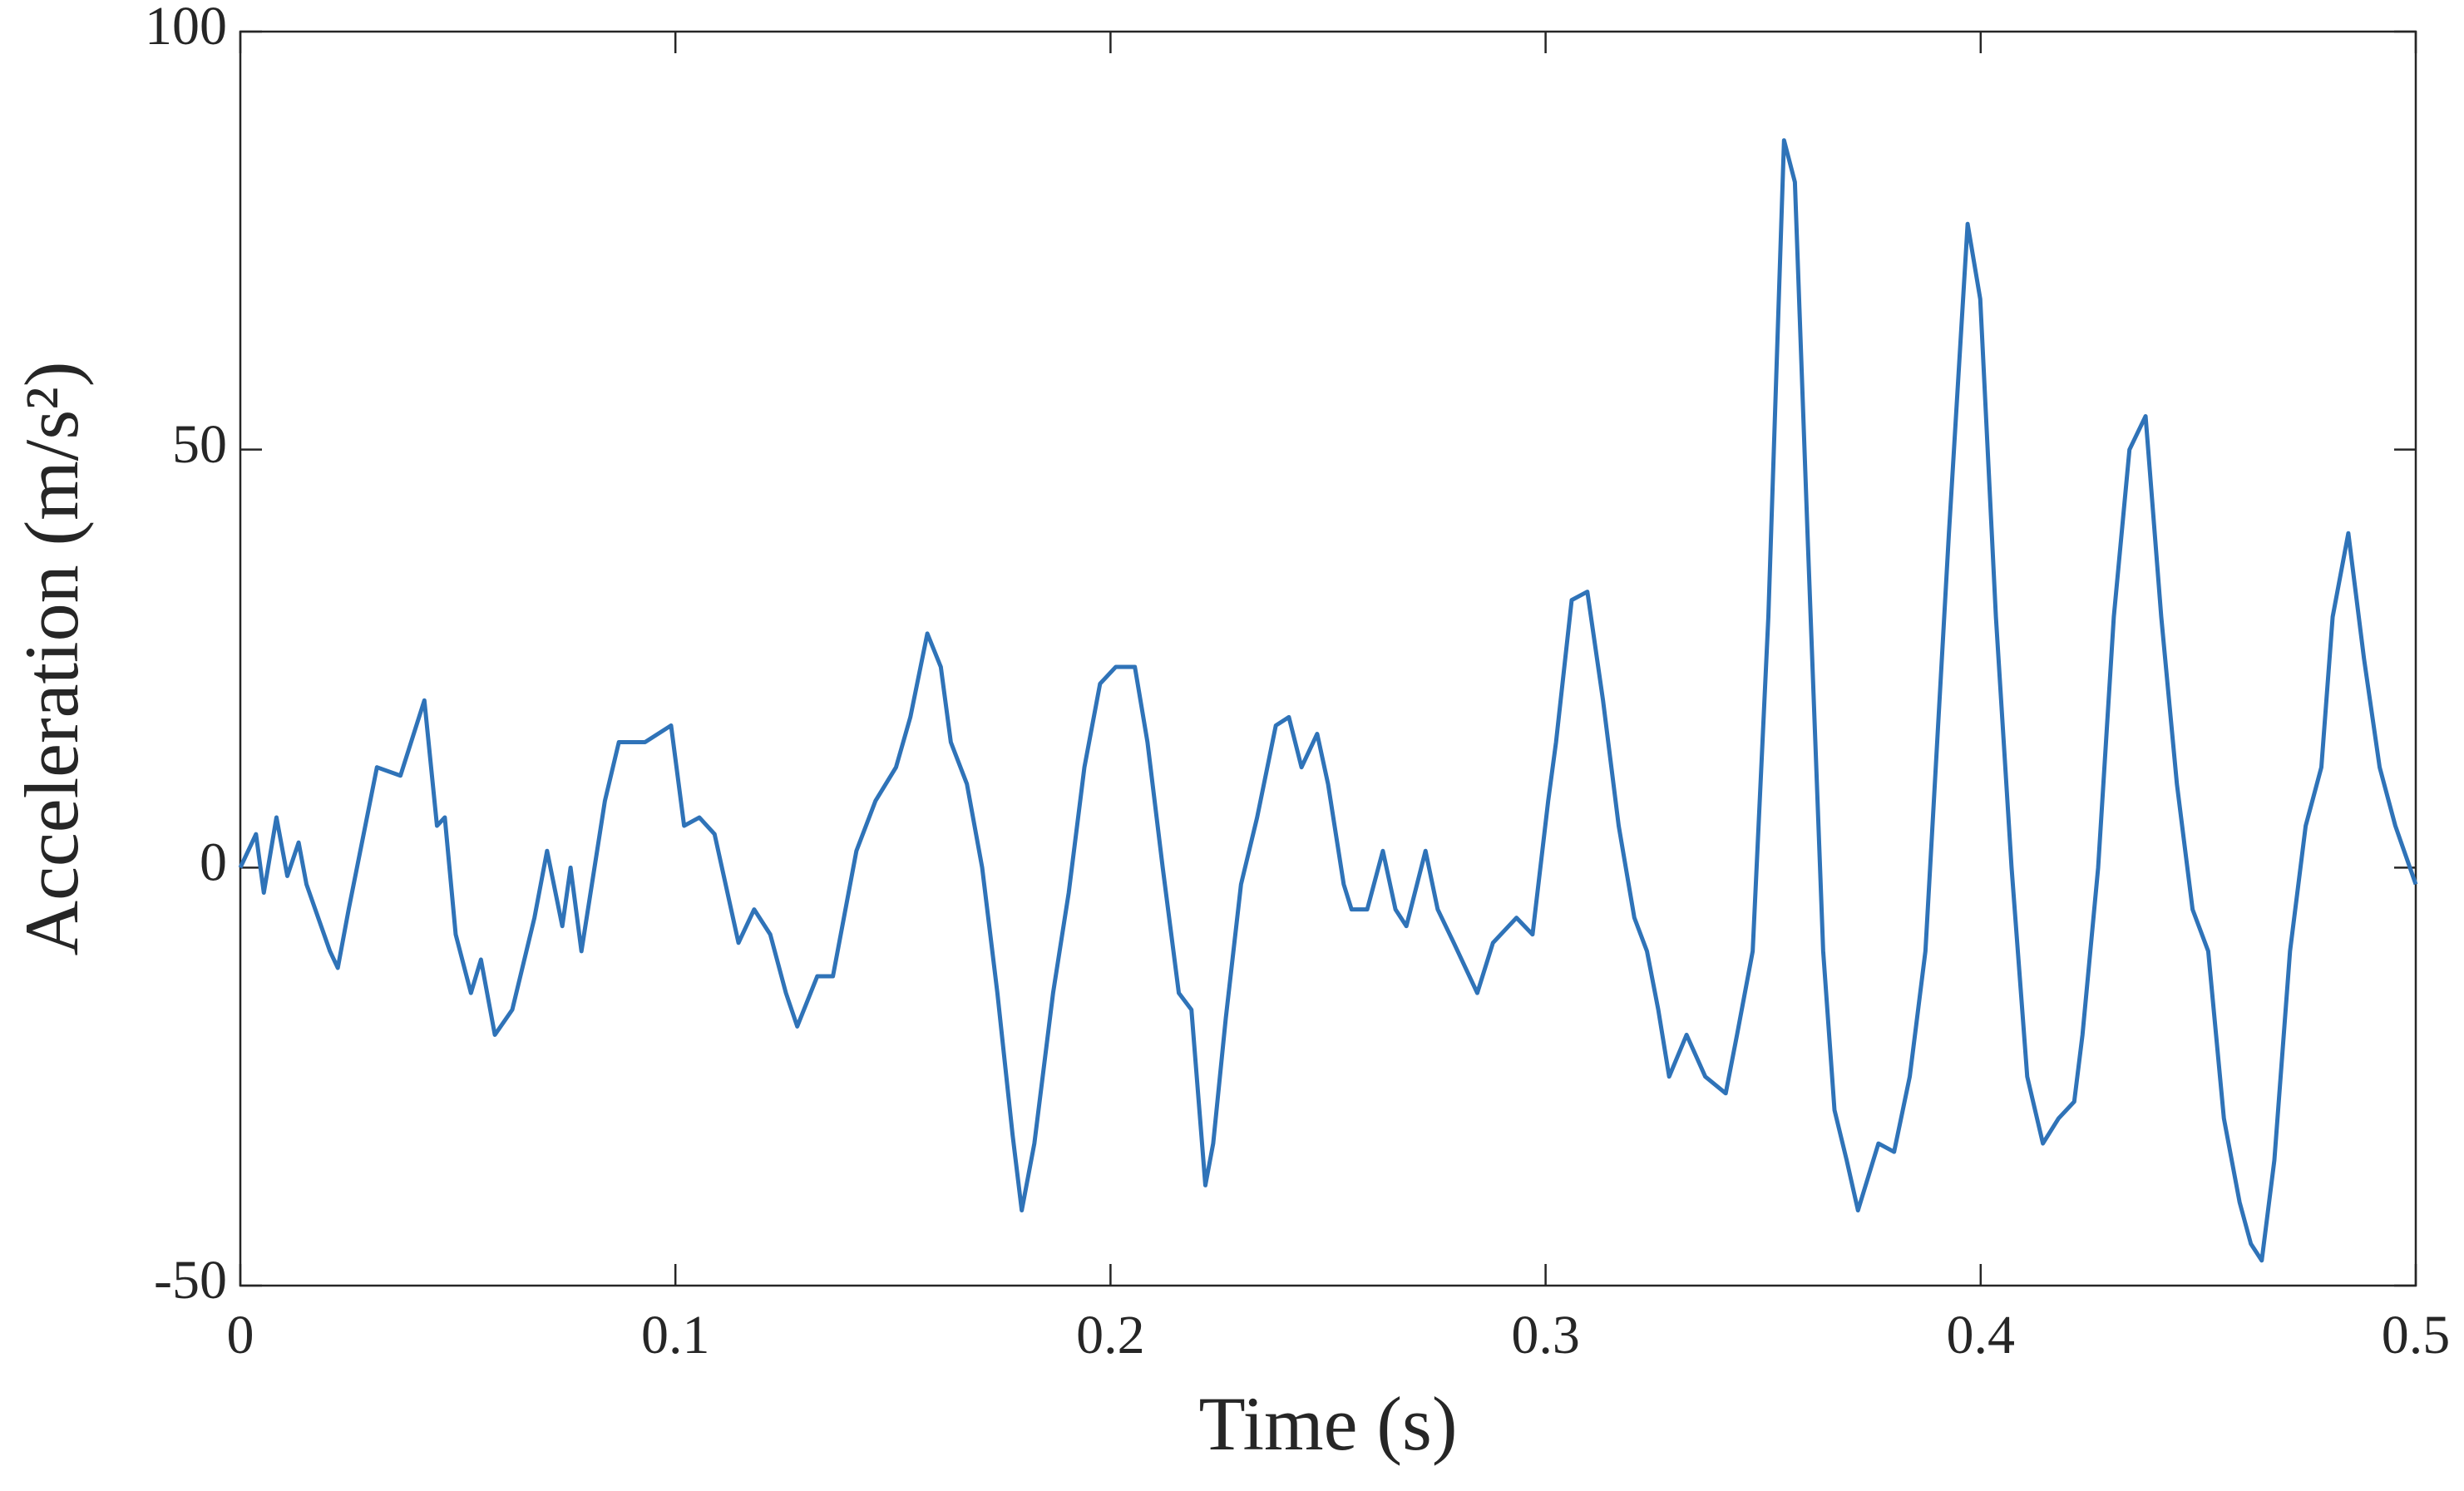  I want to click on x-tick-label: 0.1, so click(675, 1335).